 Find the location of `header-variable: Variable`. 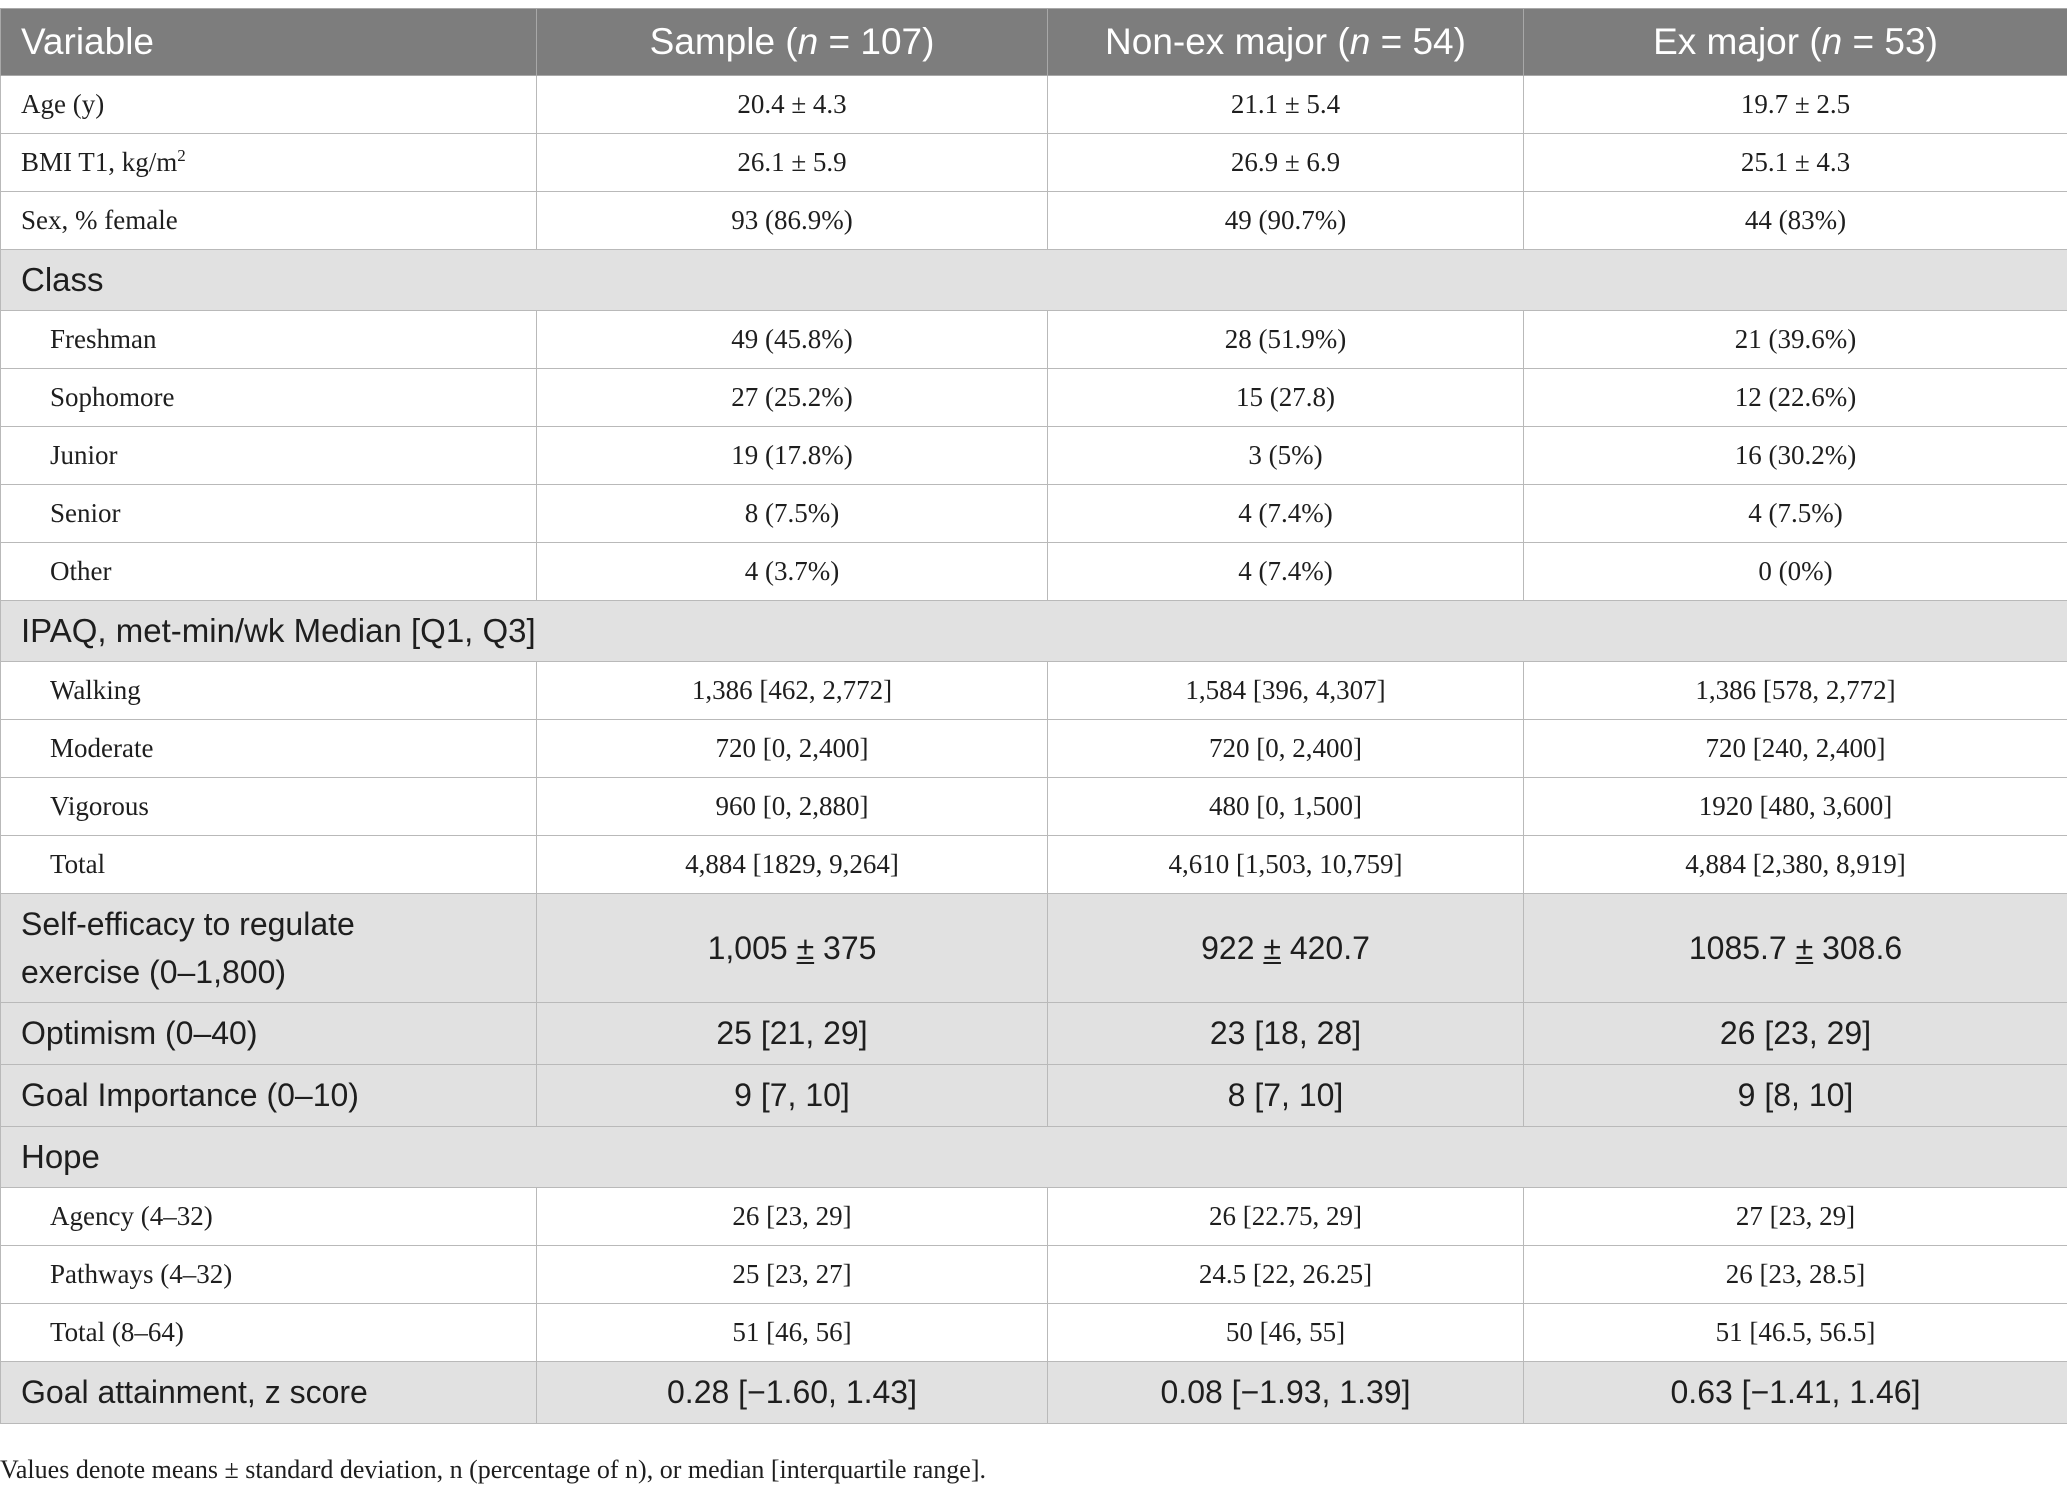

header-variable: Variable is located at coordinates (268, 42).